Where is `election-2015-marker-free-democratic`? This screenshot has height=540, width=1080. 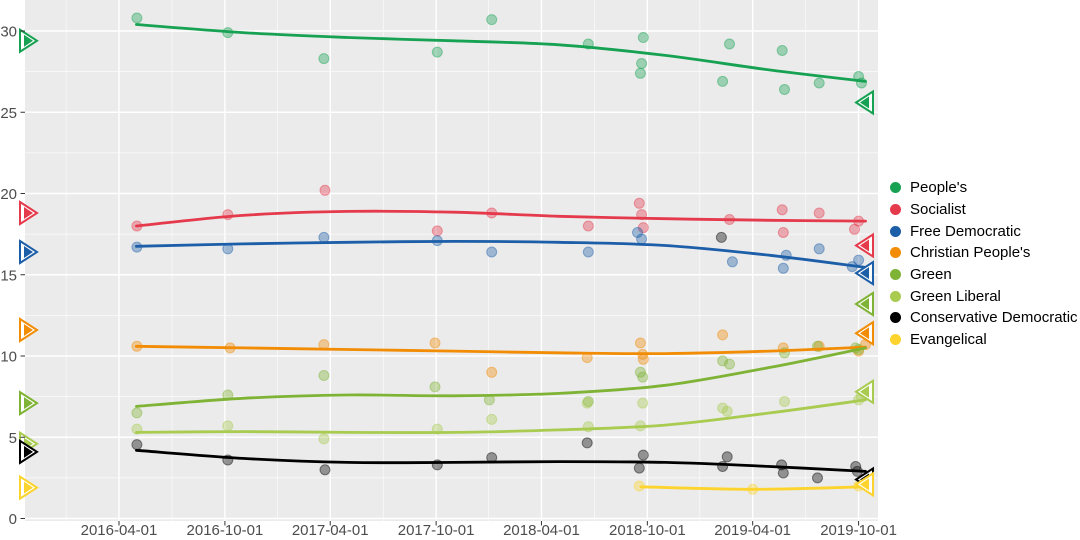
election-2015-marker-free-democratic is located at coordinates (29, 252).